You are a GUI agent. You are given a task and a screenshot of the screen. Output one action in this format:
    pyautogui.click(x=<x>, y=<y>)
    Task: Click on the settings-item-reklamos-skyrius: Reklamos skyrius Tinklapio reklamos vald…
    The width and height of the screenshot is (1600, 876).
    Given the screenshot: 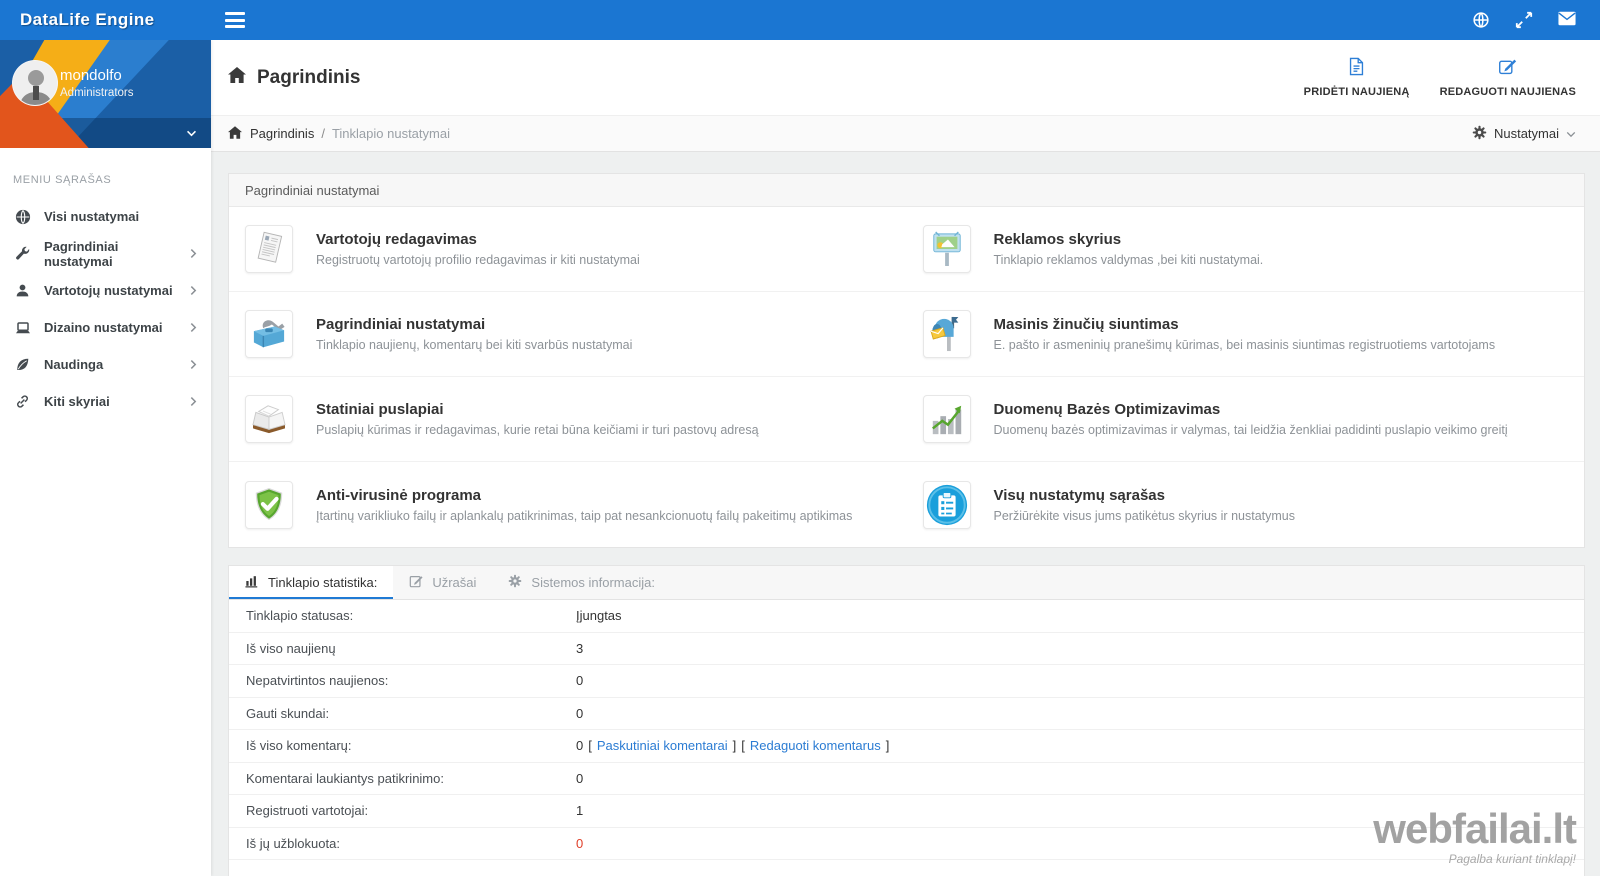 What is the action you would take?
    pyautogui.click(x=1245, y=249)
    